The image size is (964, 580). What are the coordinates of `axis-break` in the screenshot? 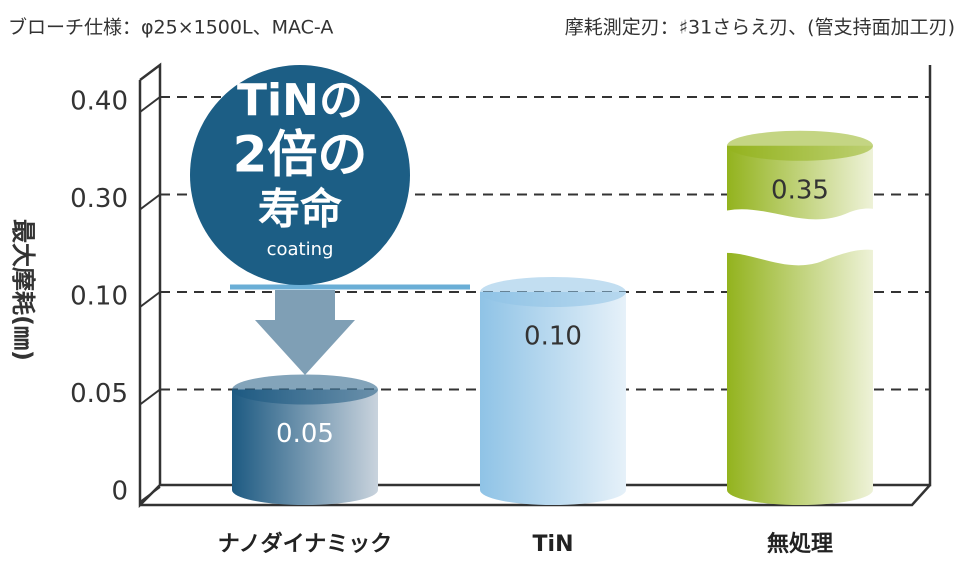 It's located at (801, 237).